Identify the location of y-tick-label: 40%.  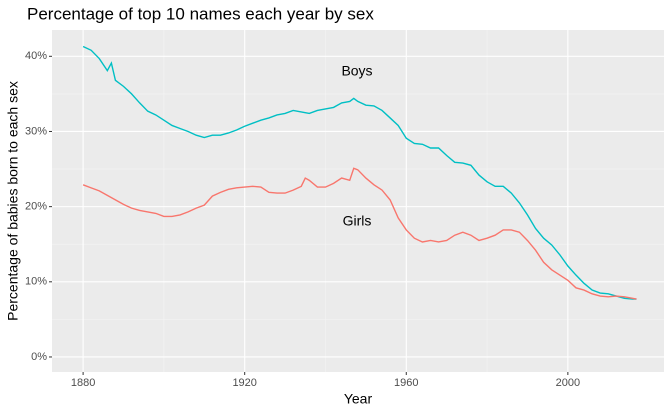
(36, 56).